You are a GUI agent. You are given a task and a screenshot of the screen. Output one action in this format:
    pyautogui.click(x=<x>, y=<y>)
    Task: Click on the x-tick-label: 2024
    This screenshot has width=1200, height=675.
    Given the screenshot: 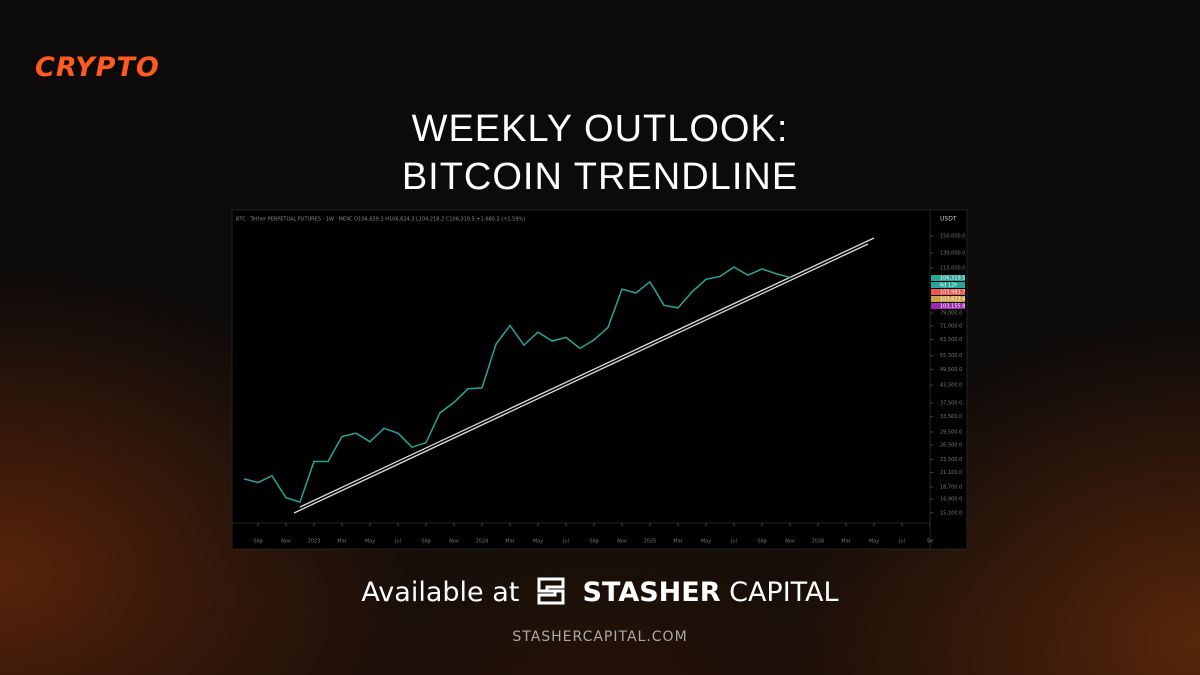 What is the action you would take?
    pyautogui.click(x=482, y=542)
    